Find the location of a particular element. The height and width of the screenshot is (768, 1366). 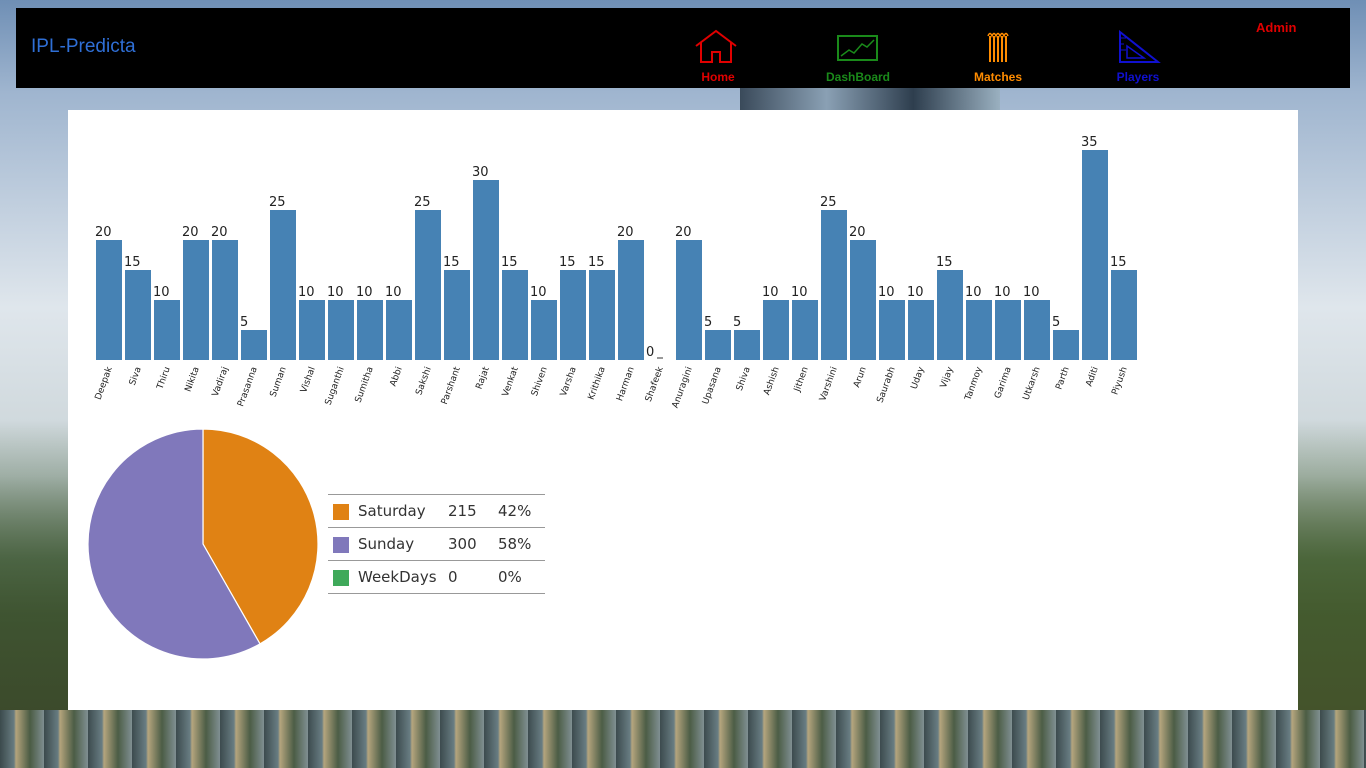

legend-label: Saturday is located at coordinates (403, 511).